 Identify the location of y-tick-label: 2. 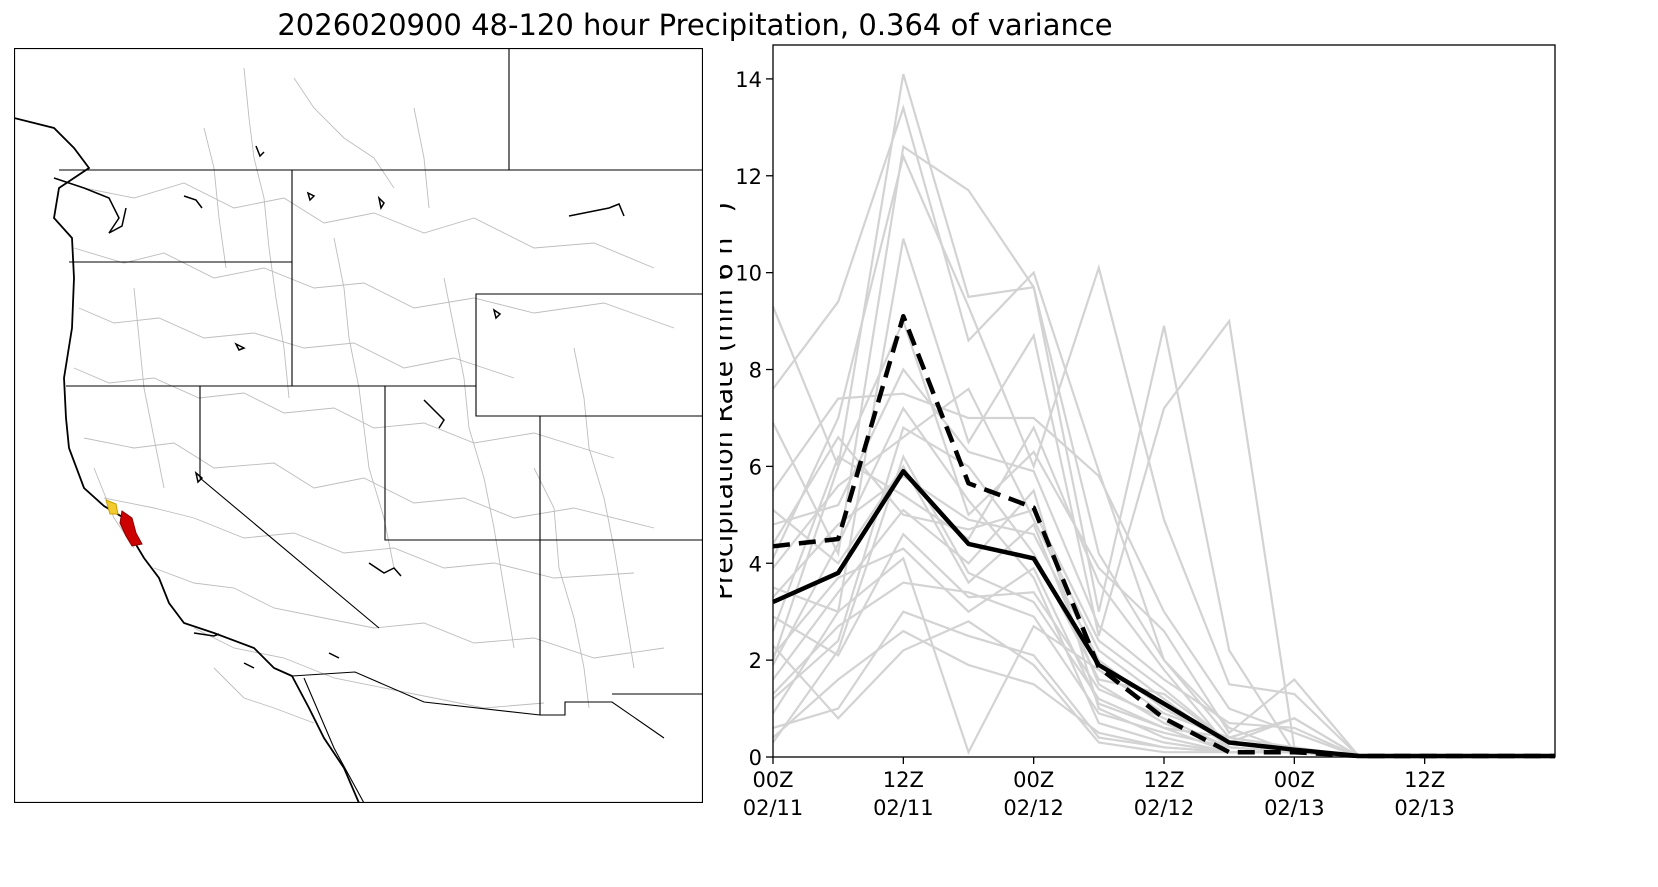
(755, 661).